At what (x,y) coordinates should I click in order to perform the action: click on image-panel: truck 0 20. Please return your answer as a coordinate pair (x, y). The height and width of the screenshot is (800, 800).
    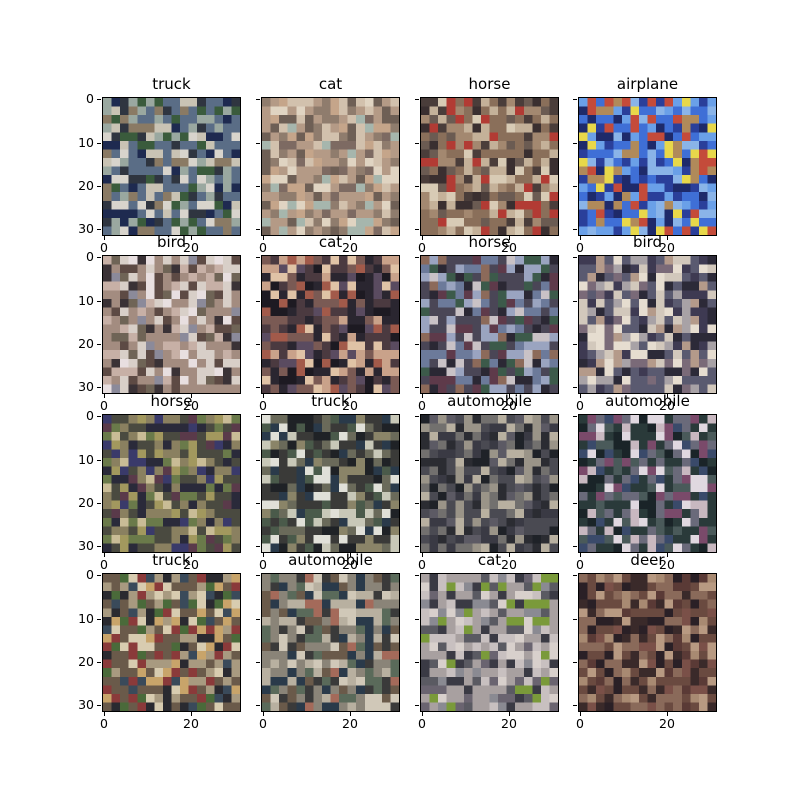
    Looking at the image, I should click on (338, 483).